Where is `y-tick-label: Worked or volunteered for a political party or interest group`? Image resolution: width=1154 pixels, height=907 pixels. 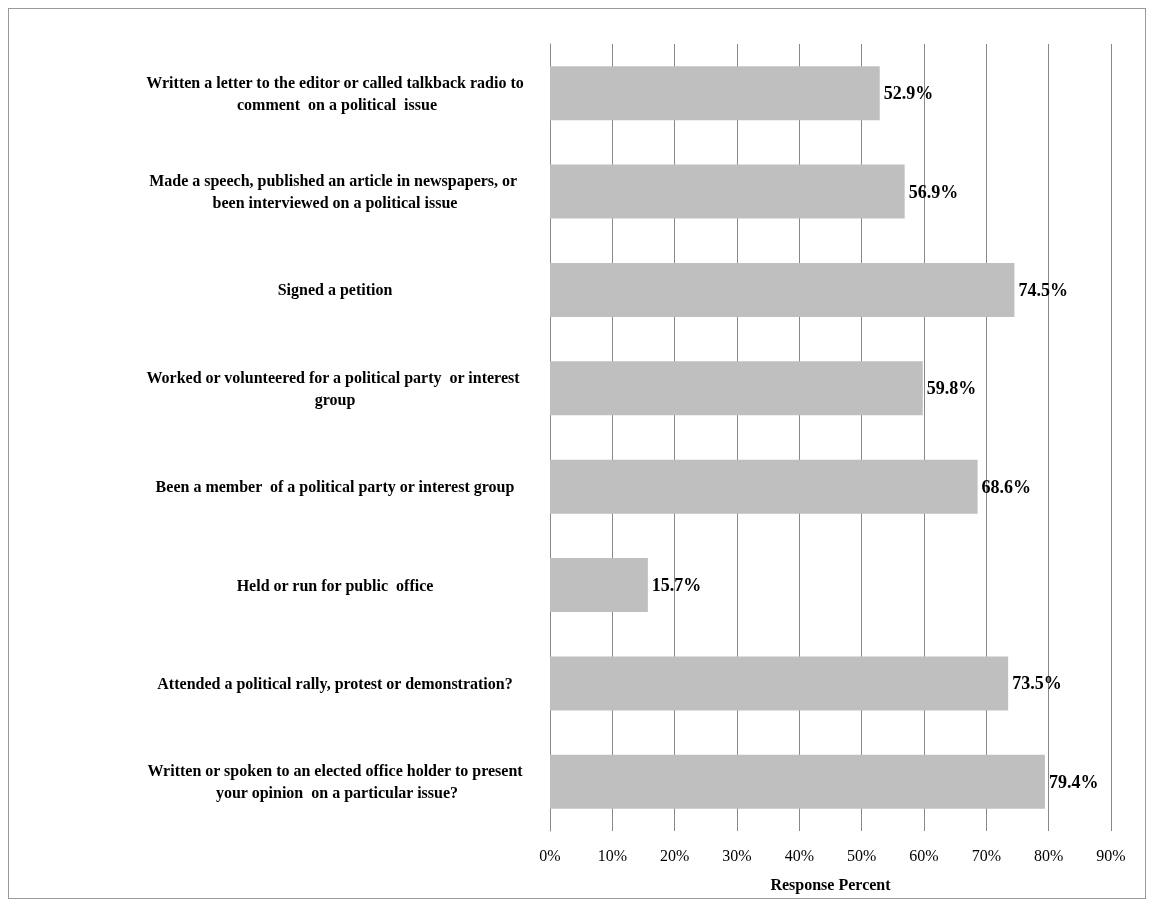
y-tick-label: Worked or volunteered for a political party or interest group is located at coordinates (335, 388).